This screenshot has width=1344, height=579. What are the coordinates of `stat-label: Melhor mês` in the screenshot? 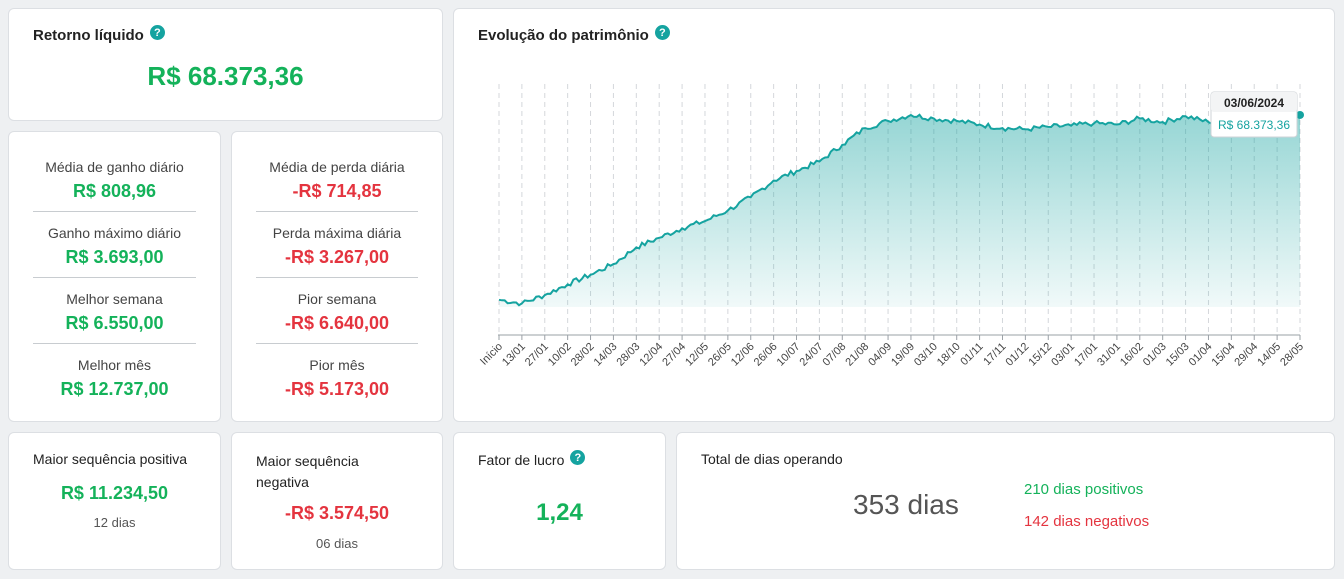 It's located at (114, 365).